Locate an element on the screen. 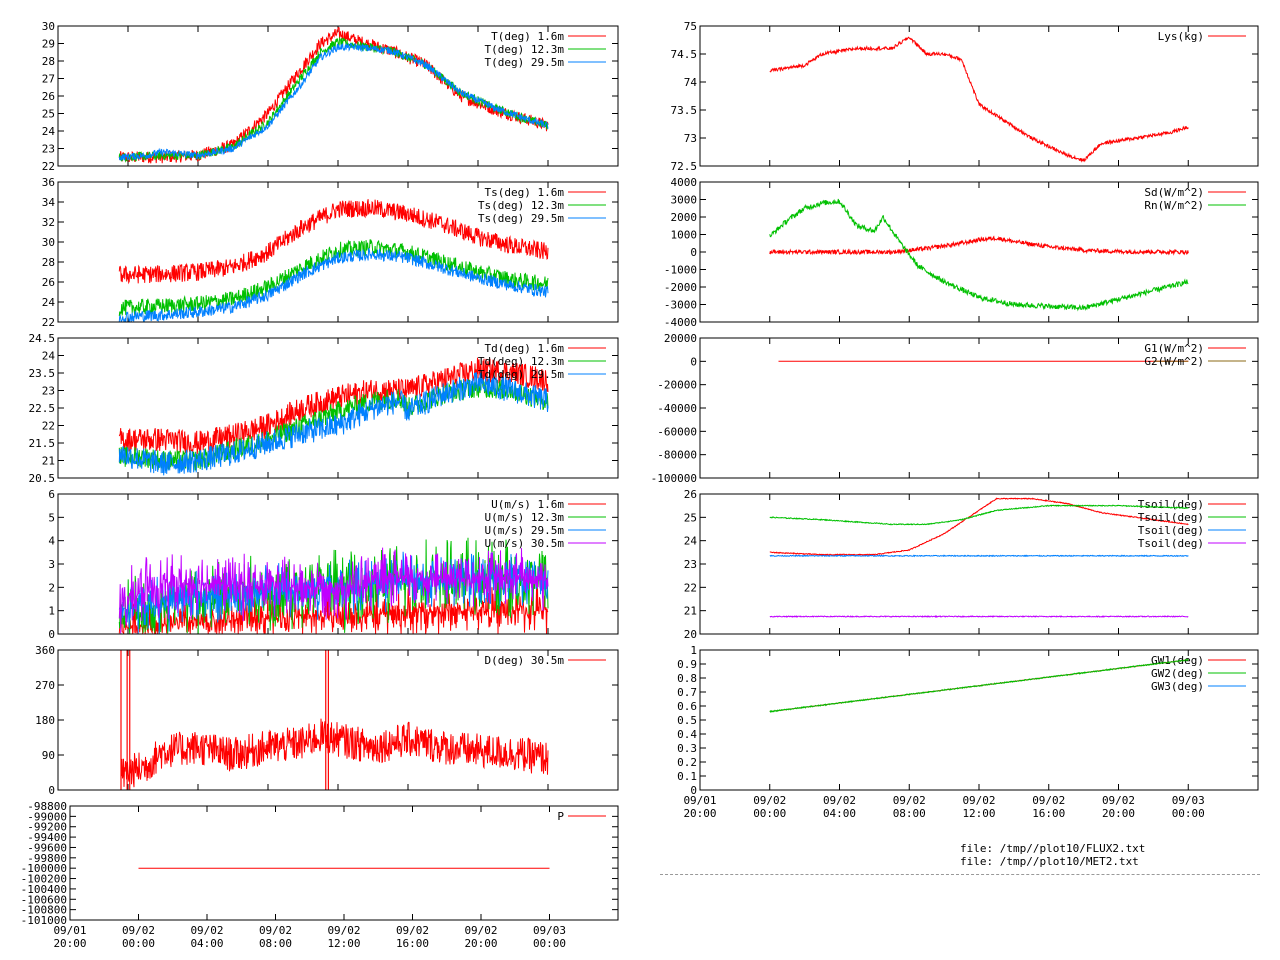  ytick-label: -2000 is located at coordinates (680, 287).